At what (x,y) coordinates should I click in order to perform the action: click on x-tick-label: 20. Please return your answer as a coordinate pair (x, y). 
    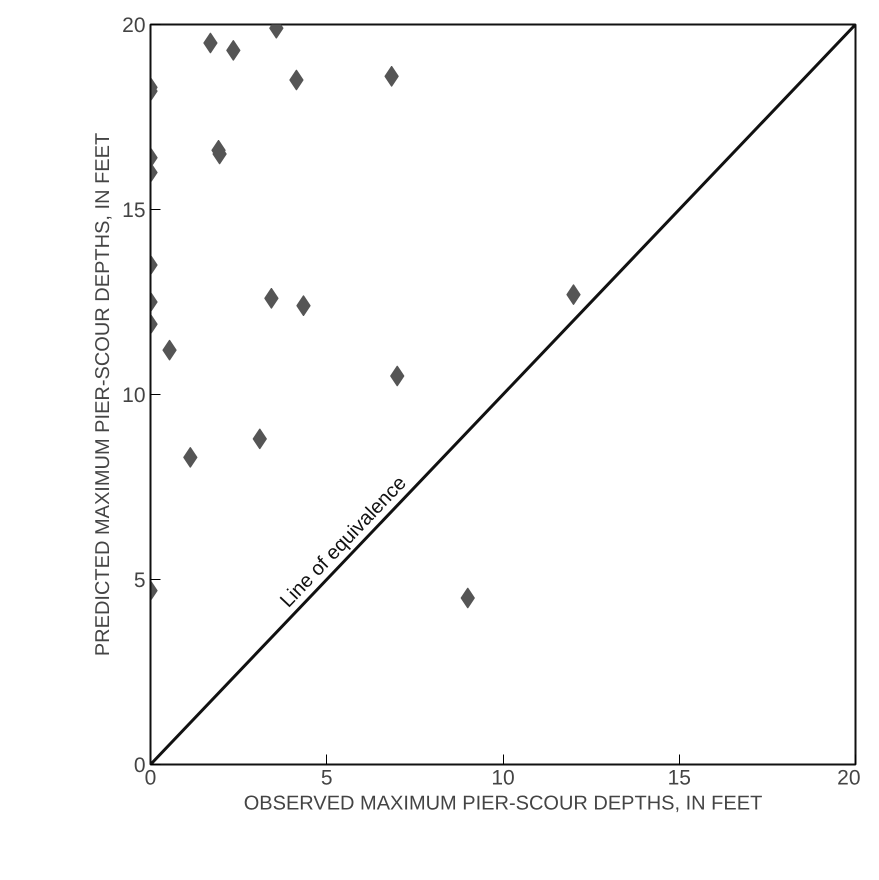
    Looking at the image, I should click on (848, 778).